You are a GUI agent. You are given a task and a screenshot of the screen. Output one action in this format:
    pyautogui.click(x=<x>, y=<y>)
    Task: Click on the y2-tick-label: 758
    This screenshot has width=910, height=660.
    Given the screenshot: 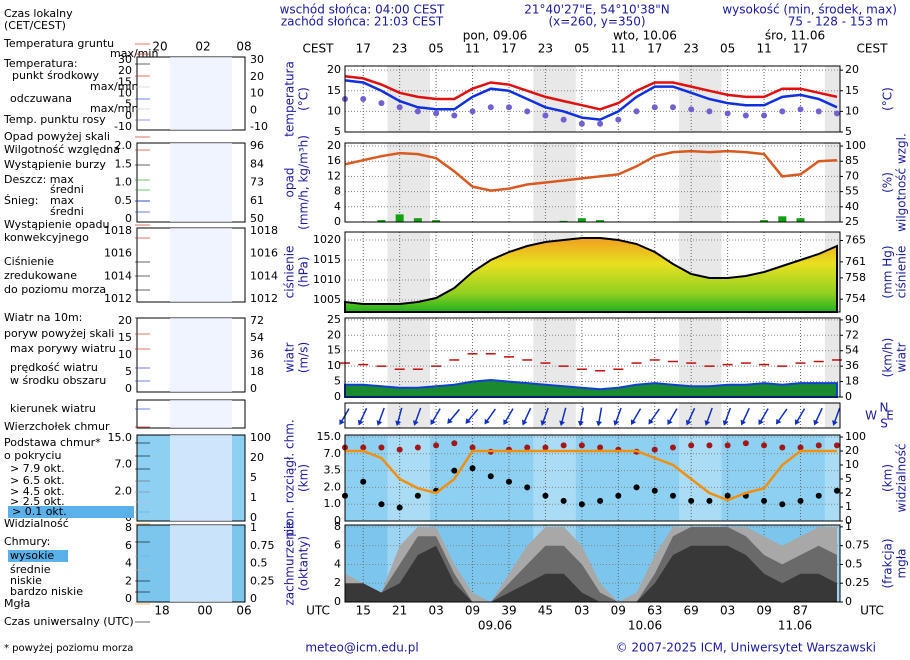 What is the action you would take?
    pyautogui.click(x=855, y=277)
    